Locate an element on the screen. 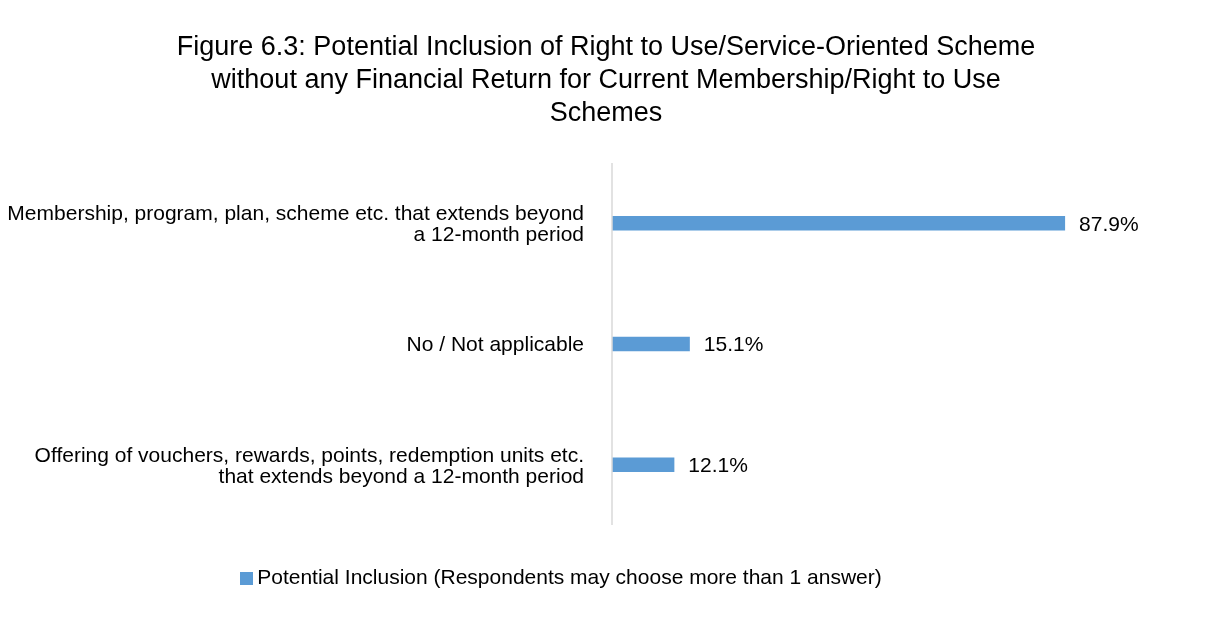 The height and width of the screenshot is (633, 1212). y-tick-label: Offering of vouchers, rewards, points, redemption units etc. that extends beyond a 12-month period is located at coordinates (309, 464).